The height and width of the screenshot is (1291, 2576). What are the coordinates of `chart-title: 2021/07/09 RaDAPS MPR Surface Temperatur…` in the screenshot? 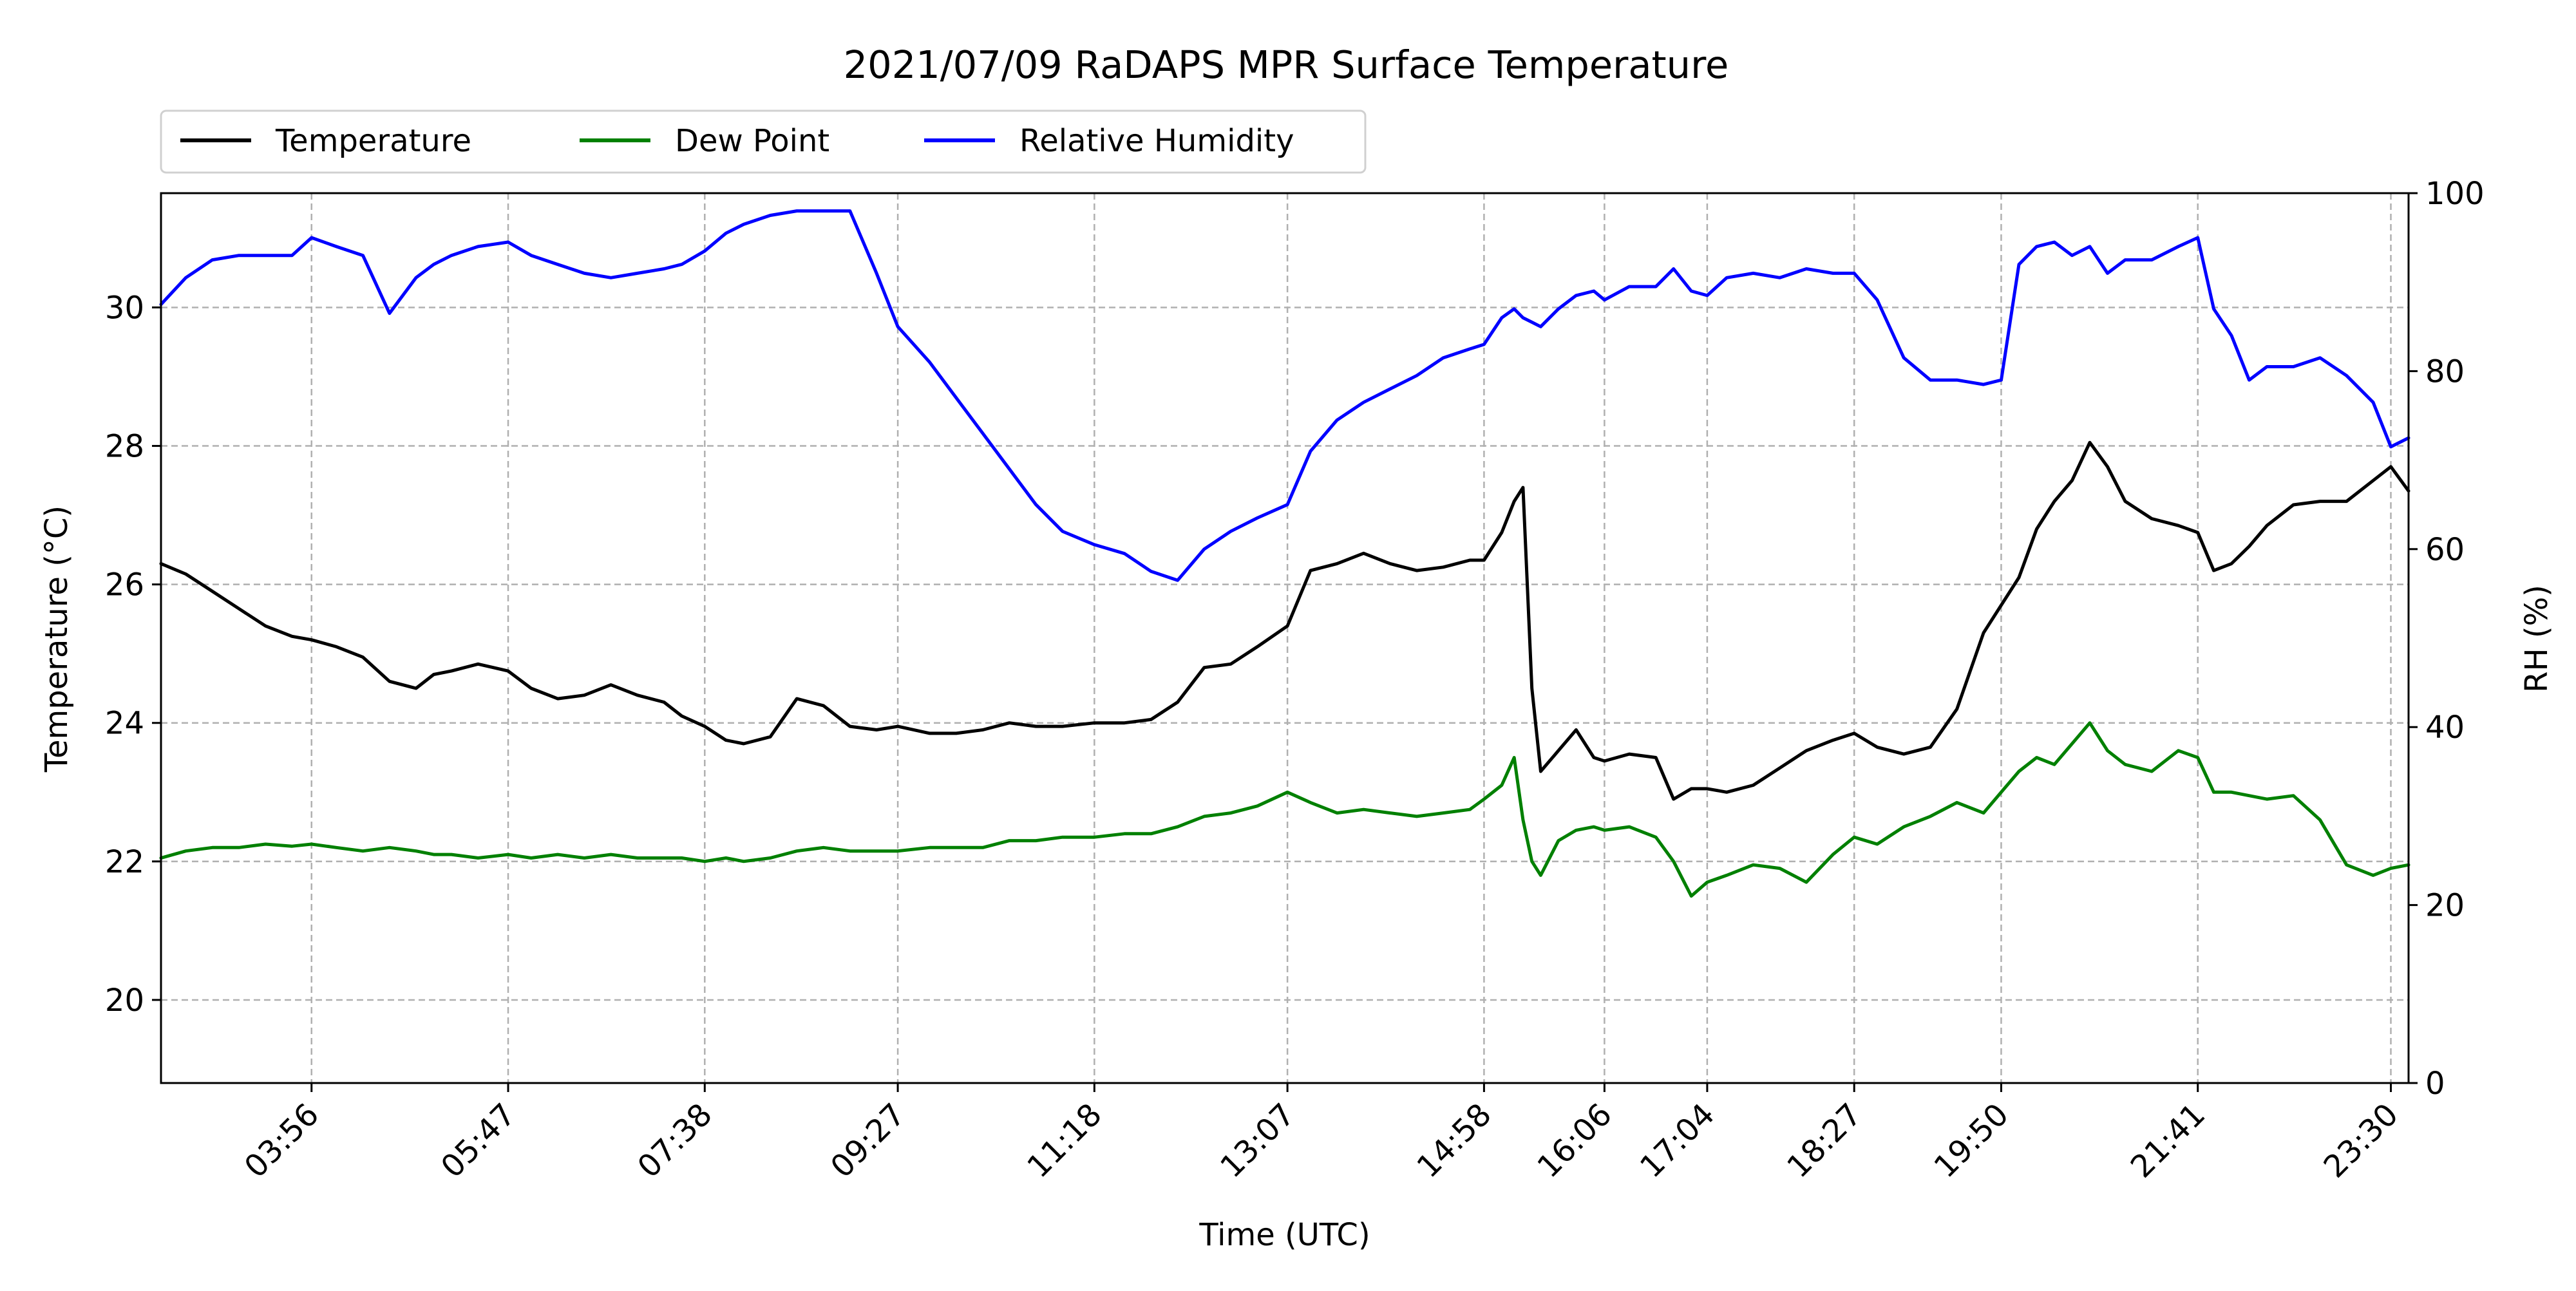 It's located at (1287, 64).